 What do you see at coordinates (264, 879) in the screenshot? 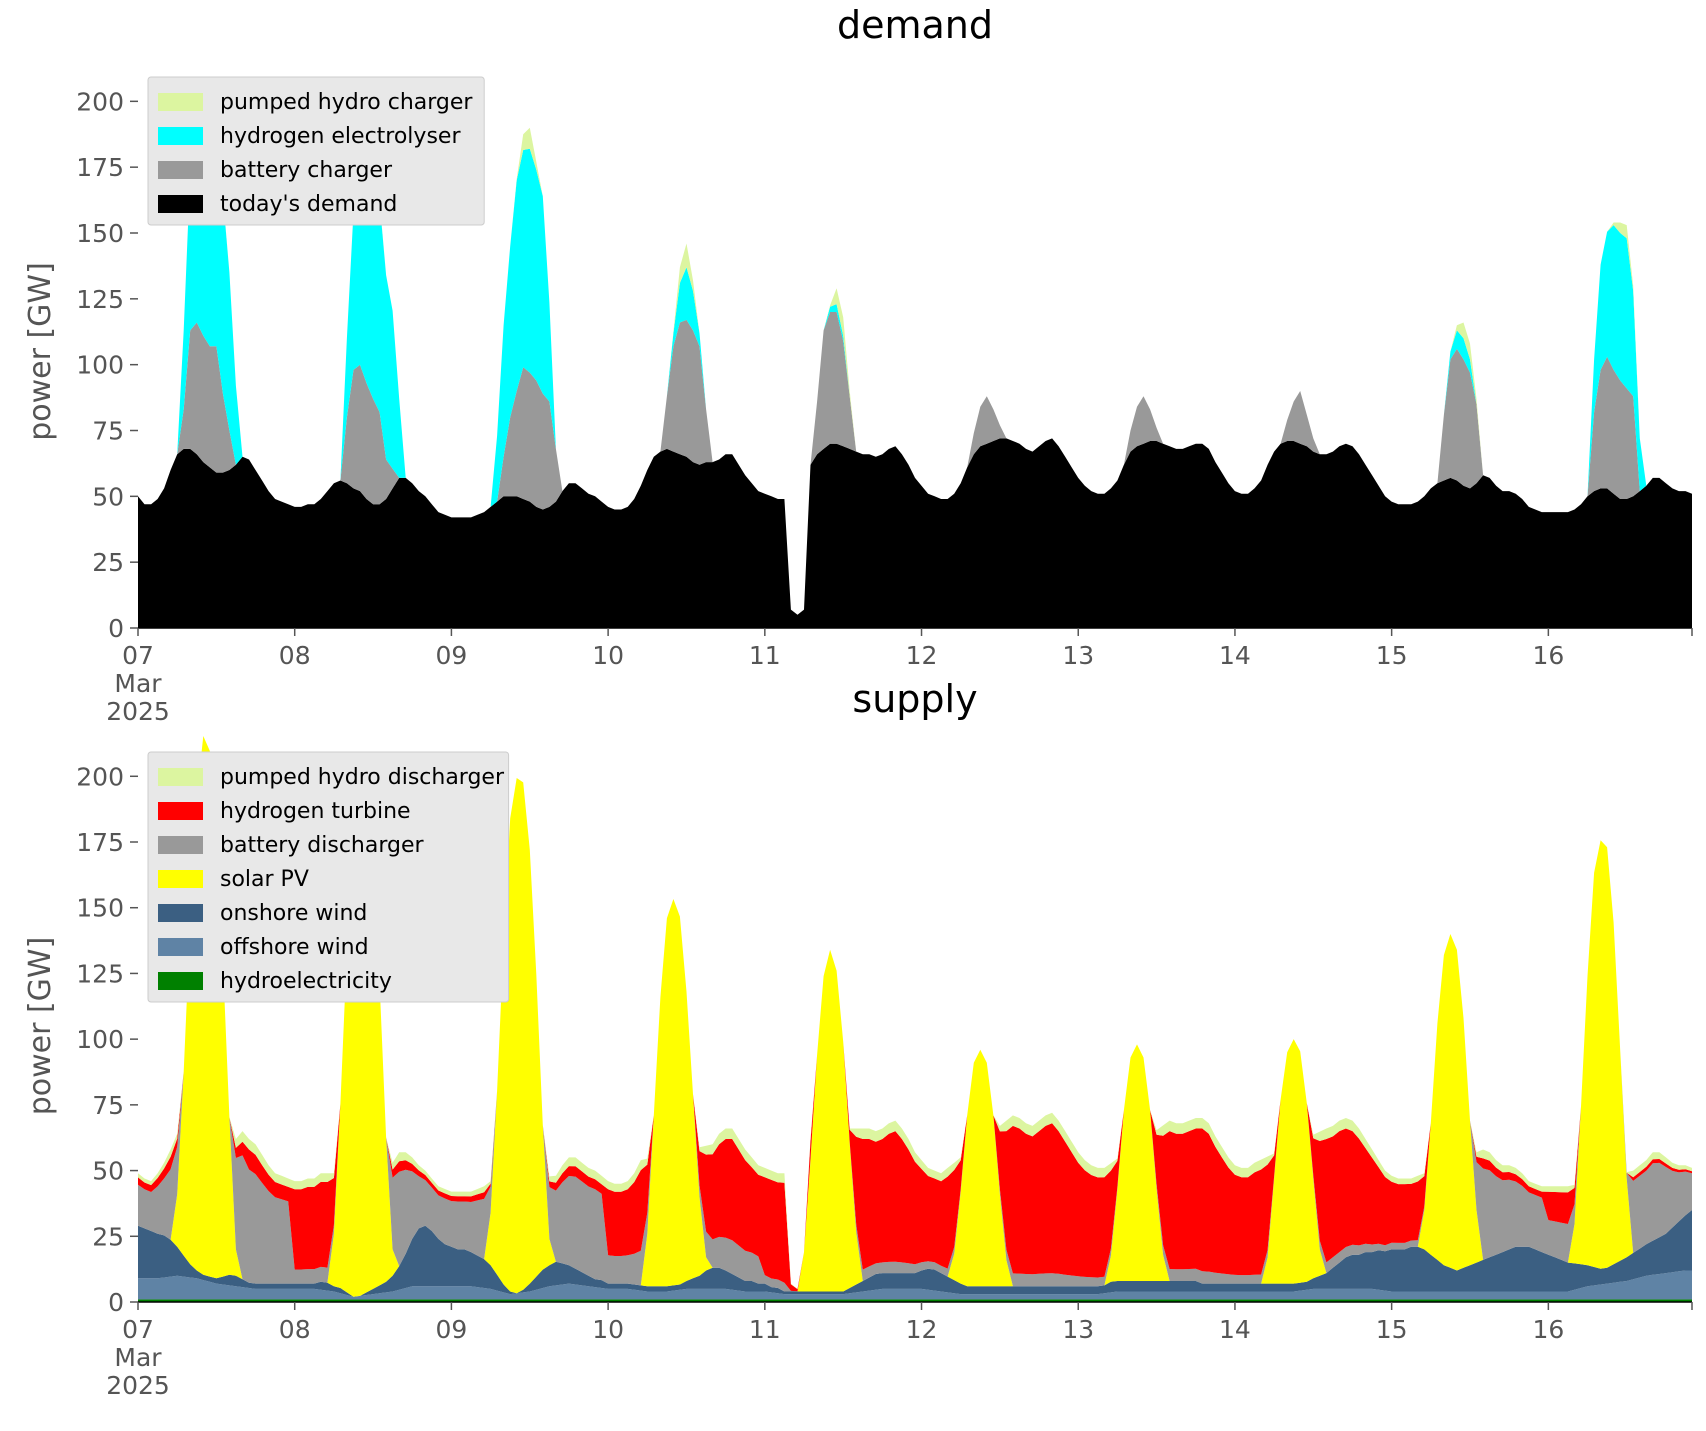
I see `legend-label-solar-pv: solar PV` at bounding box center [264, 879].